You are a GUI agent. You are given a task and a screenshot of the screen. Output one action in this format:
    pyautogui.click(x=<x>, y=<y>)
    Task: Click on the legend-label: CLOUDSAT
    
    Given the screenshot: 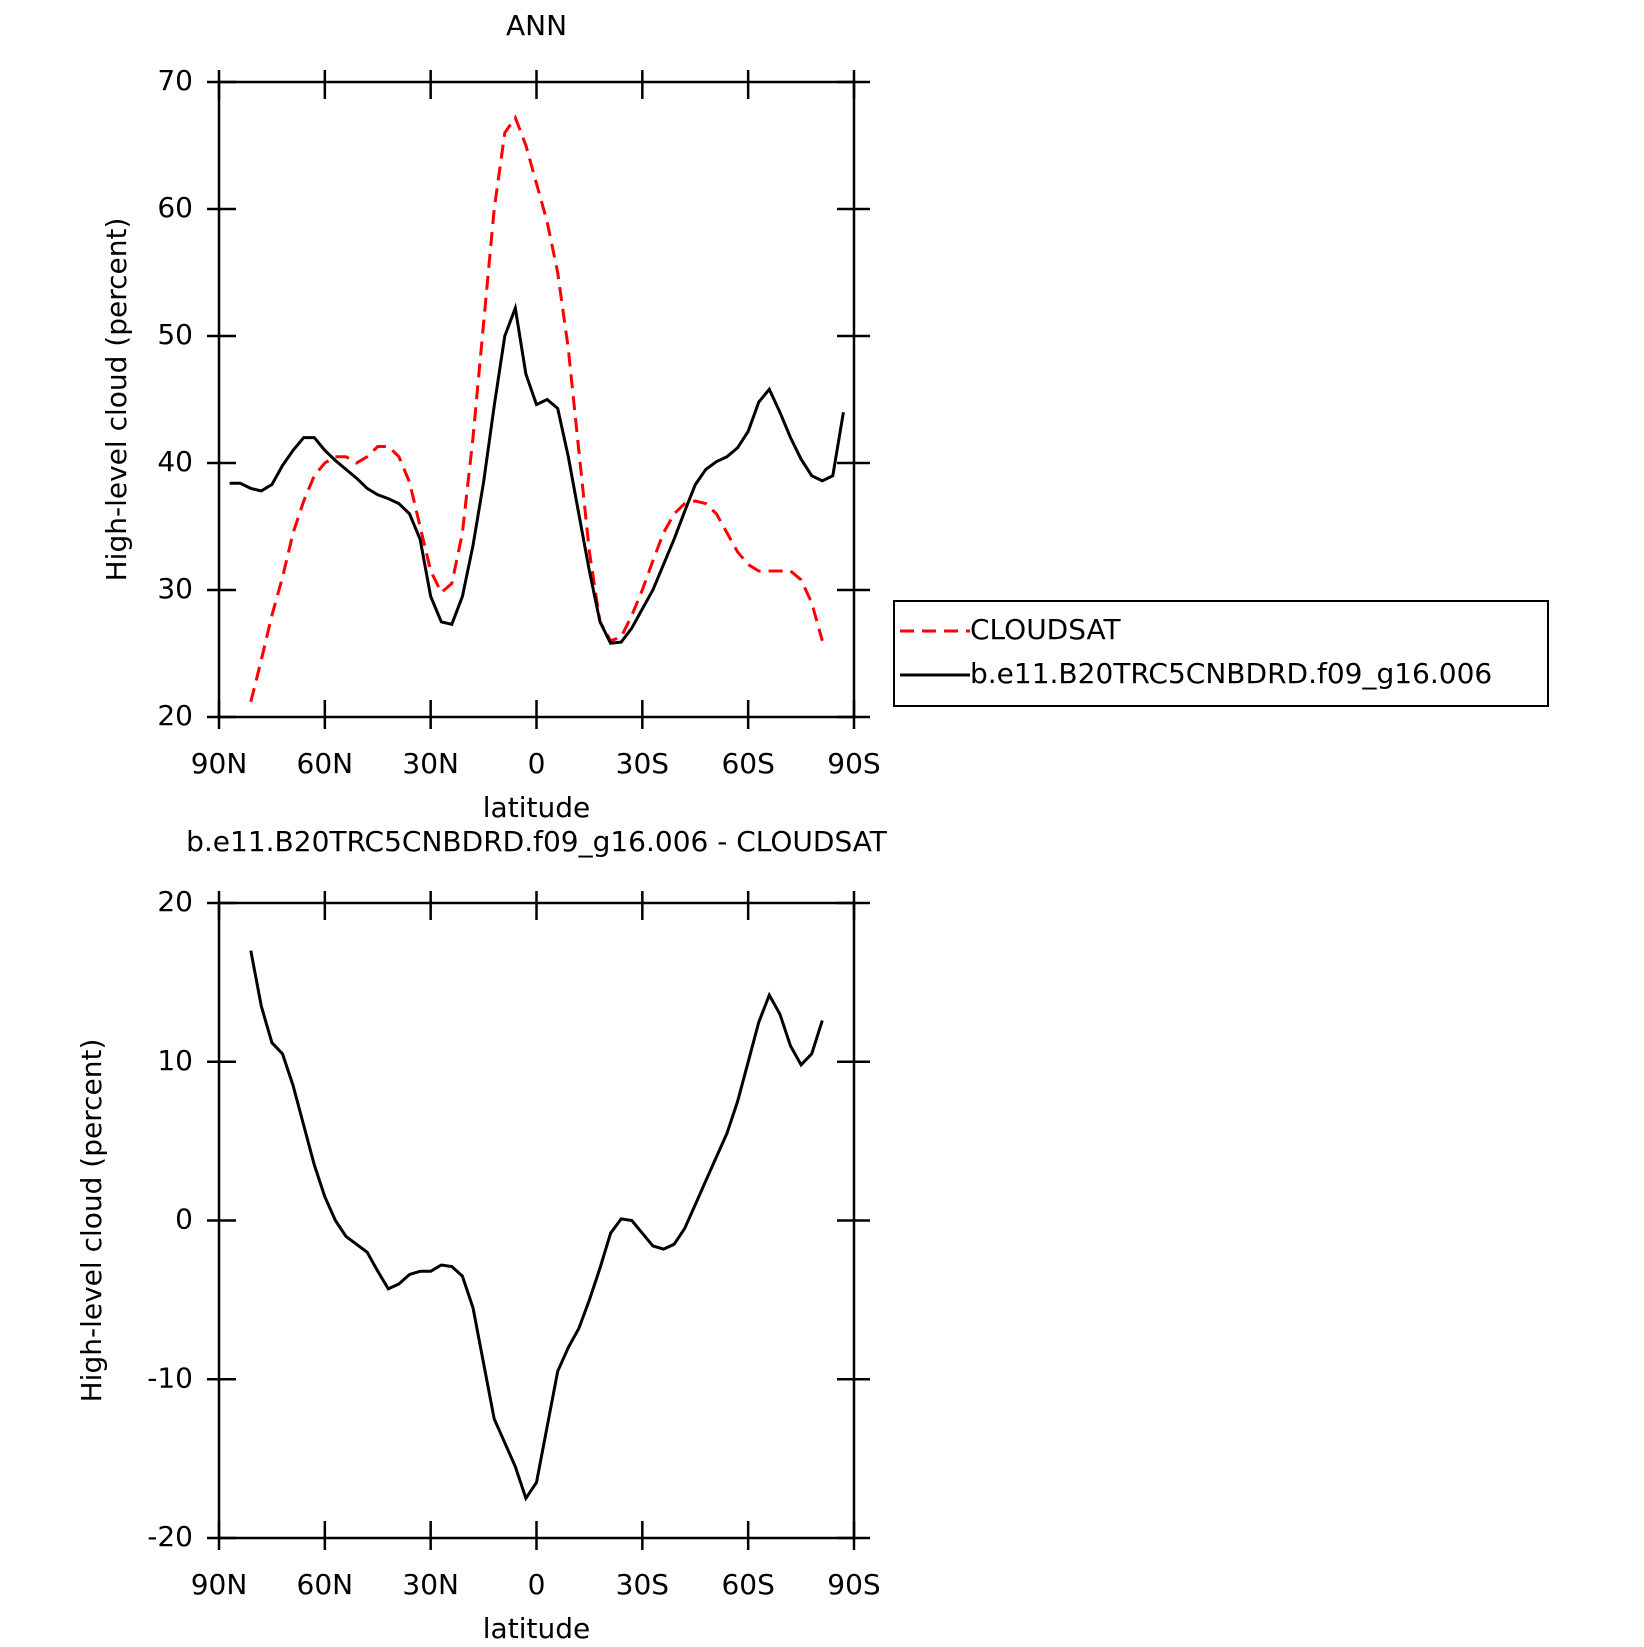 What is the action you would take?
    pyautogui.click(x=1046, y=629)
    